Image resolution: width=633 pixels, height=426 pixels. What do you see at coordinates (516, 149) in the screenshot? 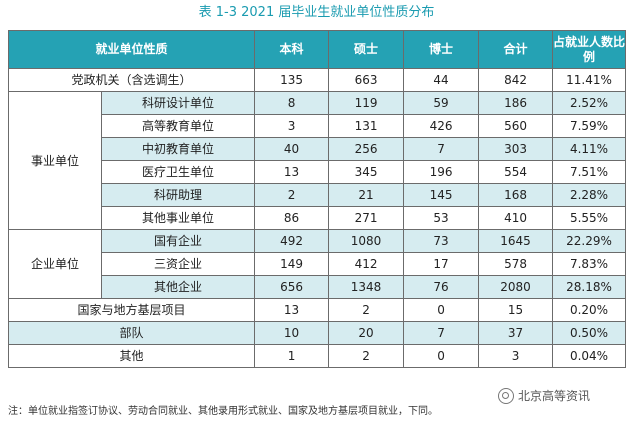
I see `cell-total: 303` at bounding box center [516, 149].